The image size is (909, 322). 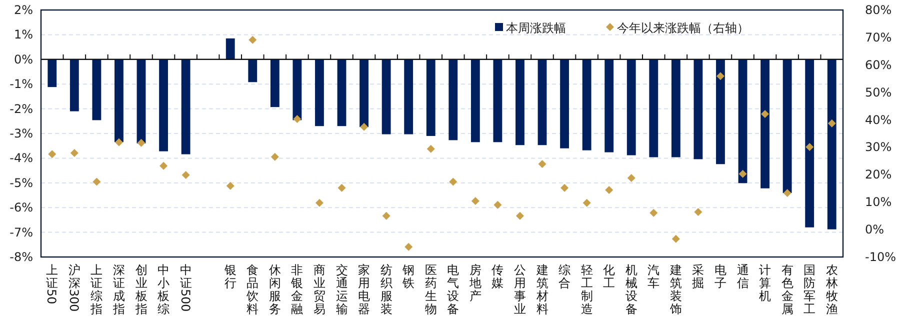 I want to click on x-tick-label: 沪深300, so click(x=73, y=287).